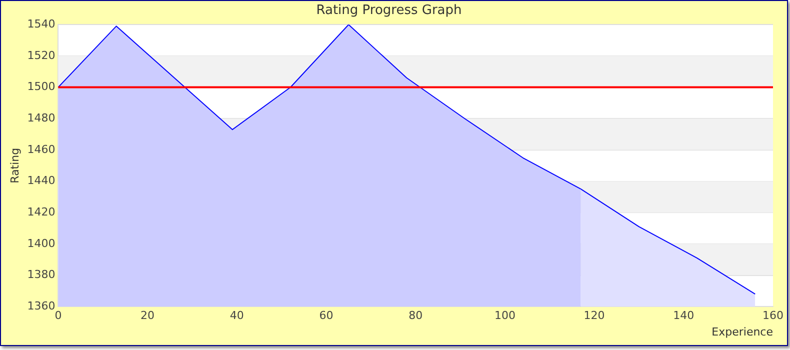 The image size is (790, 350). What do you see at coordinates (41, 149) in the screenshot?
I see `y-tick-label: 1460` at bounding box center [41, 149].